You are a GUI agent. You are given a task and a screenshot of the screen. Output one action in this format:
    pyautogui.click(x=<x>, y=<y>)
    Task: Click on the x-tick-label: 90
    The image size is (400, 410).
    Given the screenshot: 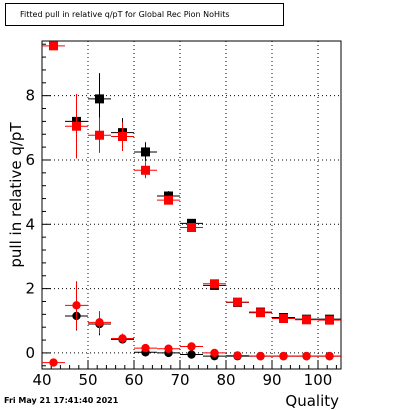 What is the action you would take?
    pyautogui.click(x=271, y=380)
    